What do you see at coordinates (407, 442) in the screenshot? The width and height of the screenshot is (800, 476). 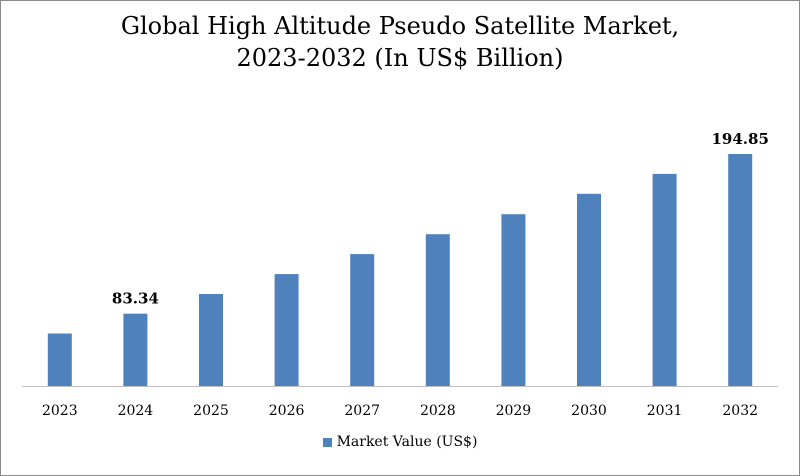 I see `legend-label: Market Value (US$)` at bounding box center [407, 442].